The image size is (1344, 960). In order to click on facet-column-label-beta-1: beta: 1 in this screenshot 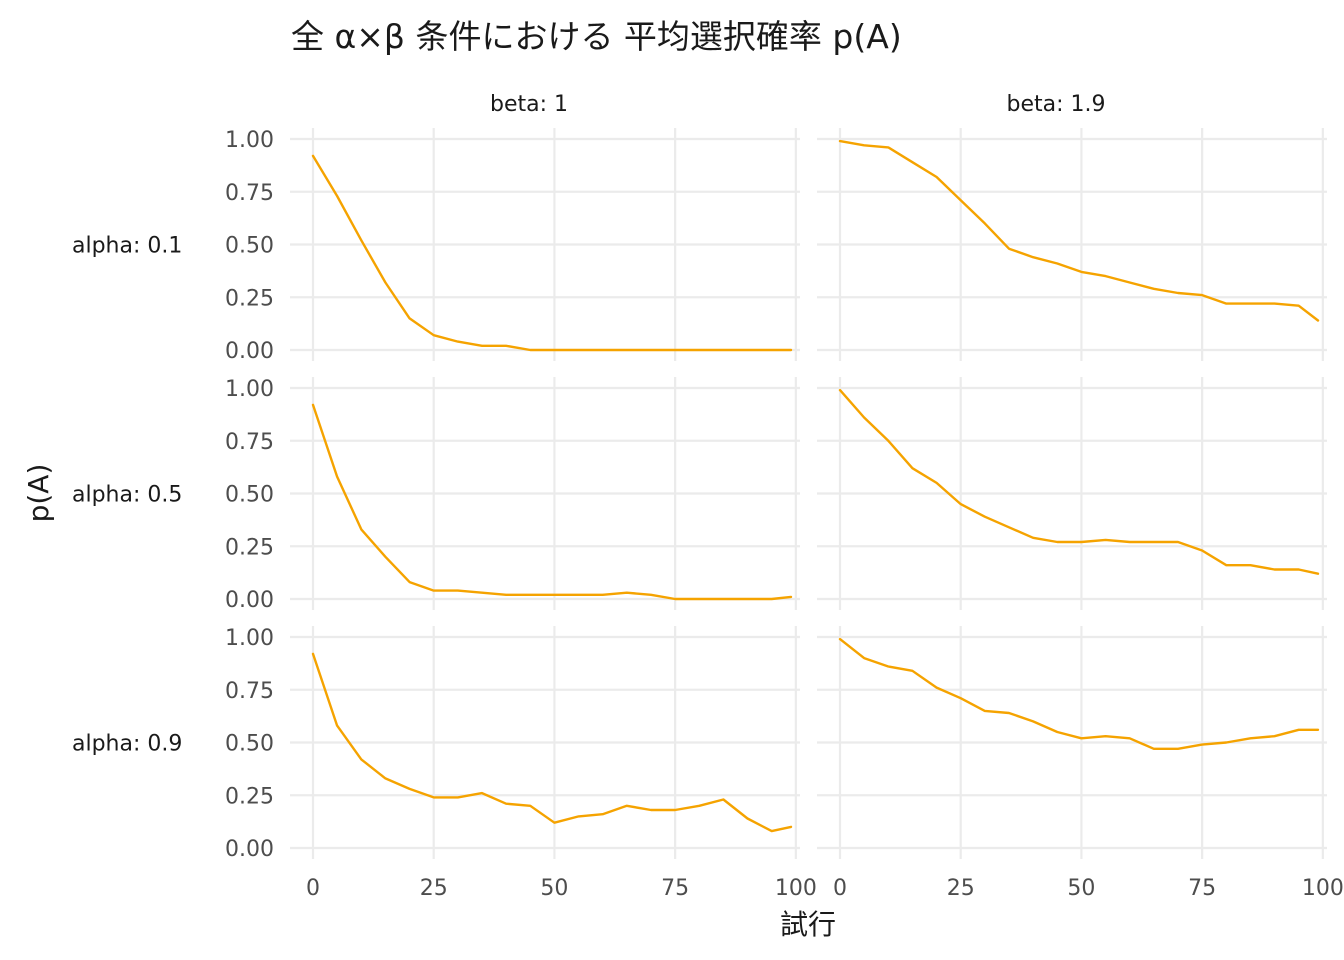, I will do `click(529, 104)`.